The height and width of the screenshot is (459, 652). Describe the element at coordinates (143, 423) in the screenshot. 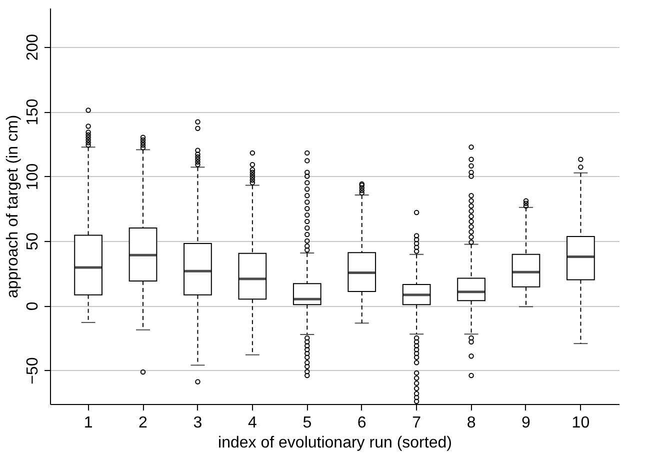

I see `x-tick-label: 2` at that location.